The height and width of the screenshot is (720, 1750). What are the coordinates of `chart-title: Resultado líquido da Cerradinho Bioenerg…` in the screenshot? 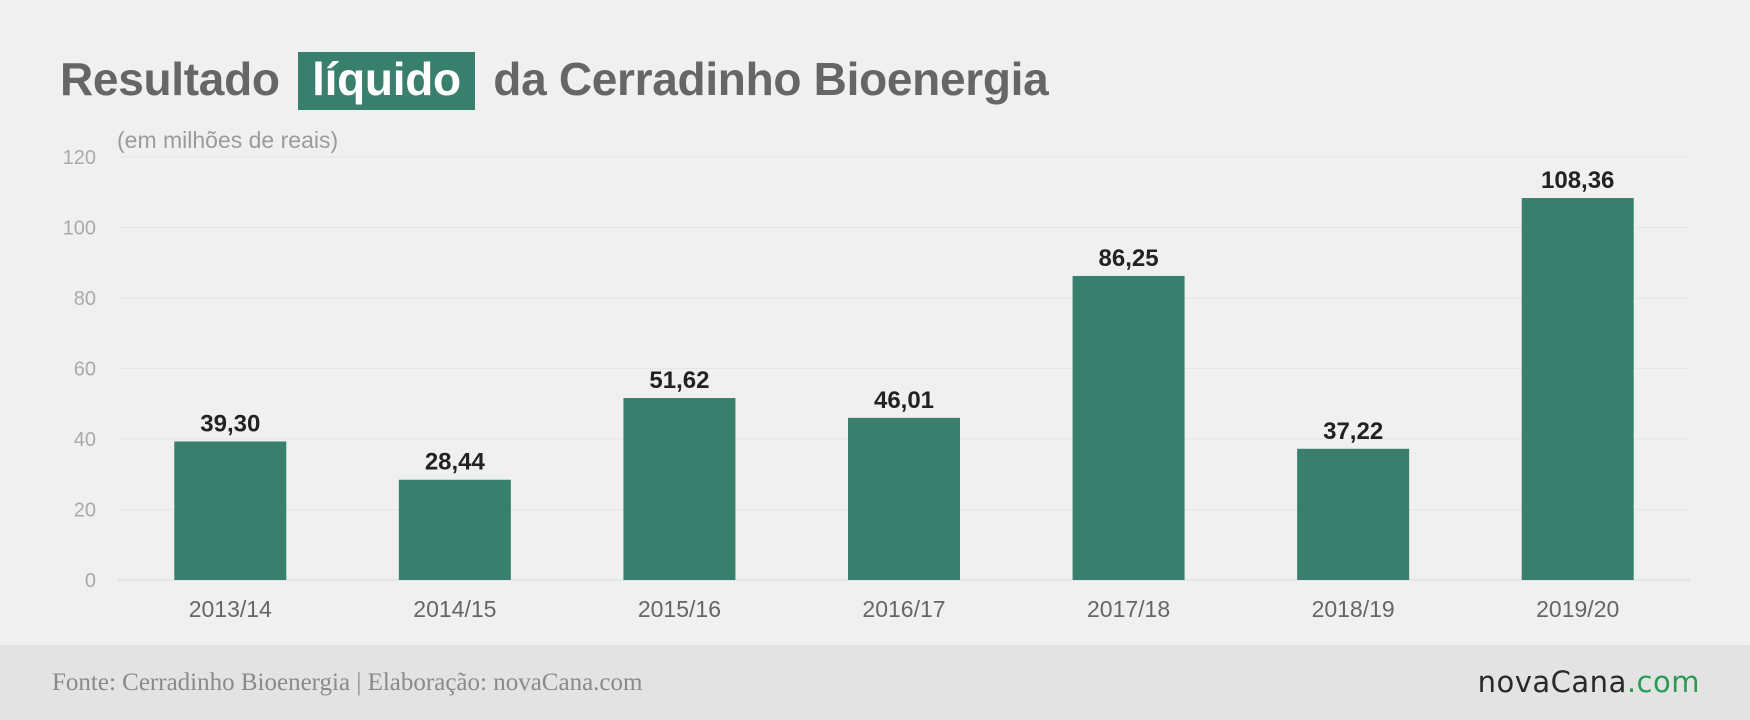 It's located at (554, 81).